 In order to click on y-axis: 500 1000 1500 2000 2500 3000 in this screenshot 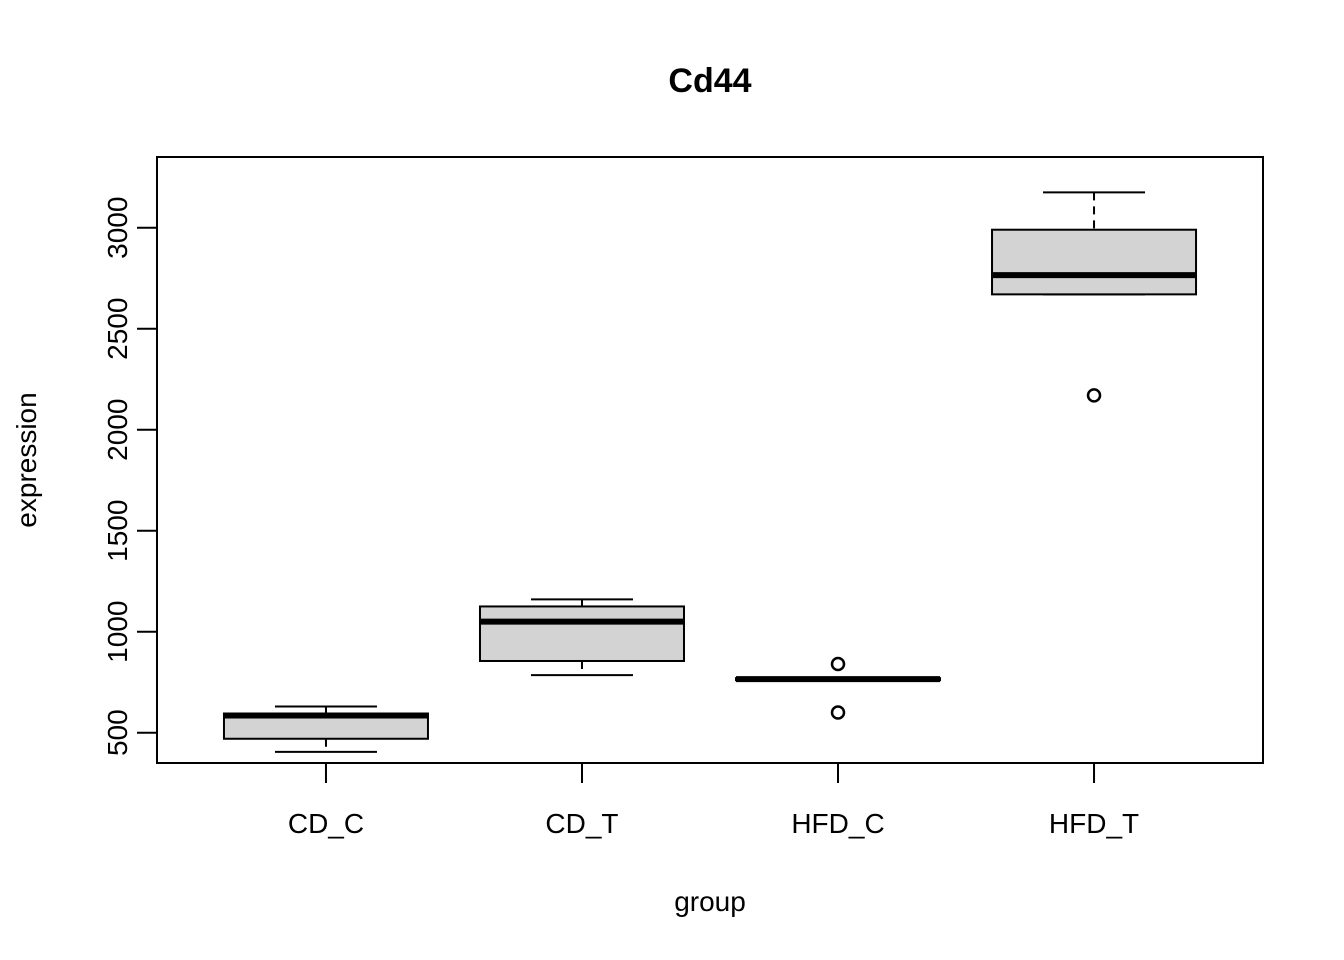, I will do `click(130, 476)`.